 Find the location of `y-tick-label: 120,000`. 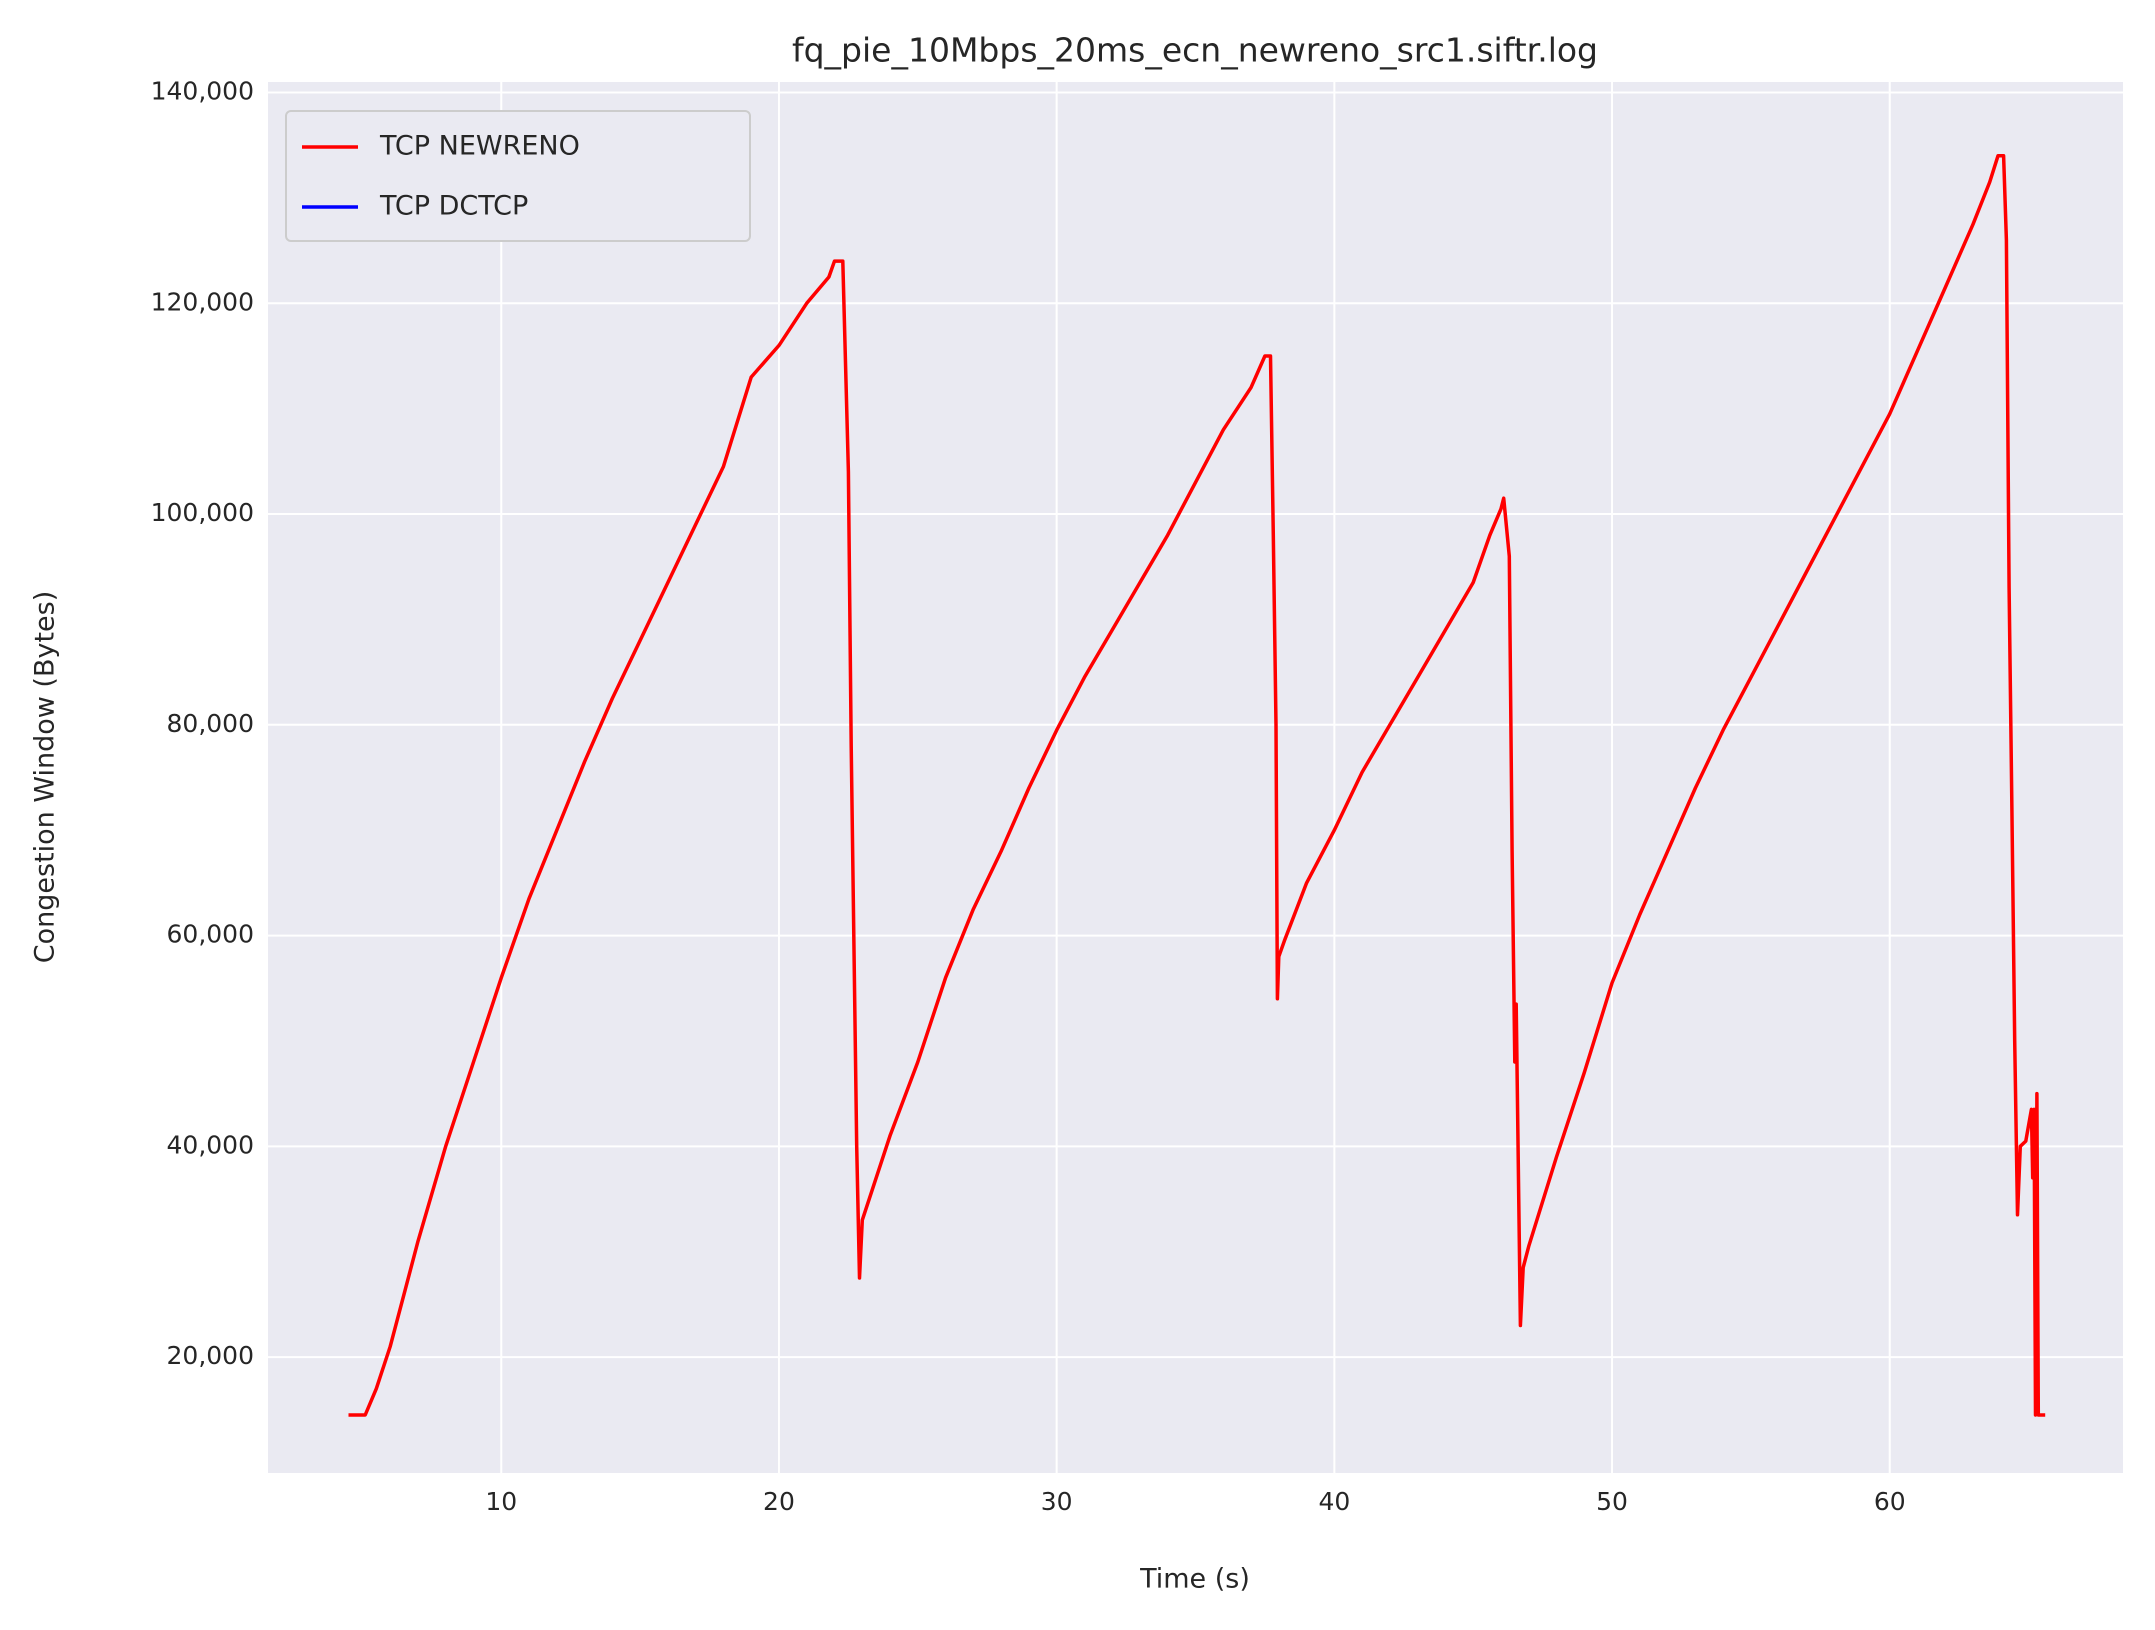

y-tick-label: 120,000 is located at coordinates (202, 301).